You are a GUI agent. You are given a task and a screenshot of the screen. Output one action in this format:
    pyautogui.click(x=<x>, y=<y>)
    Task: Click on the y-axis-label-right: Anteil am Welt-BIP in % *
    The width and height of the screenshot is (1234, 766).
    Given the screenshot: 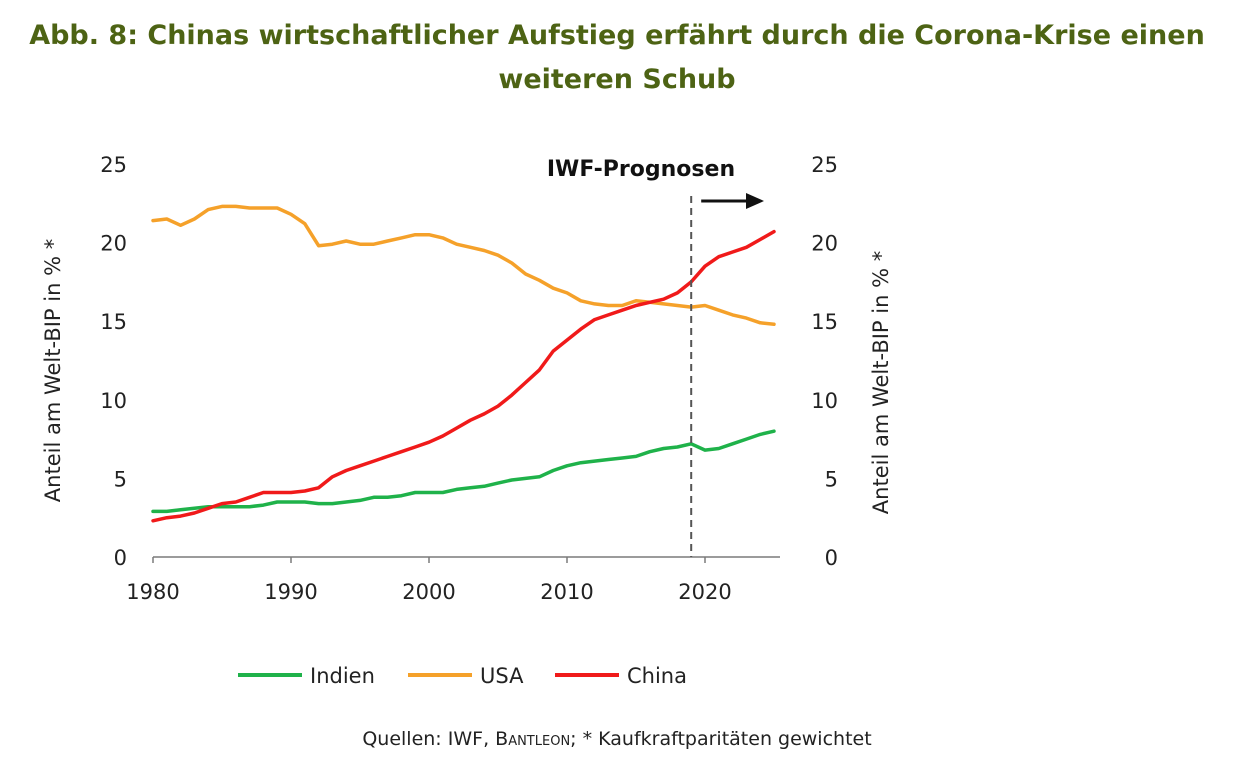 What is the action you would take?
    pyautogui.click(x=881, y=382)
    